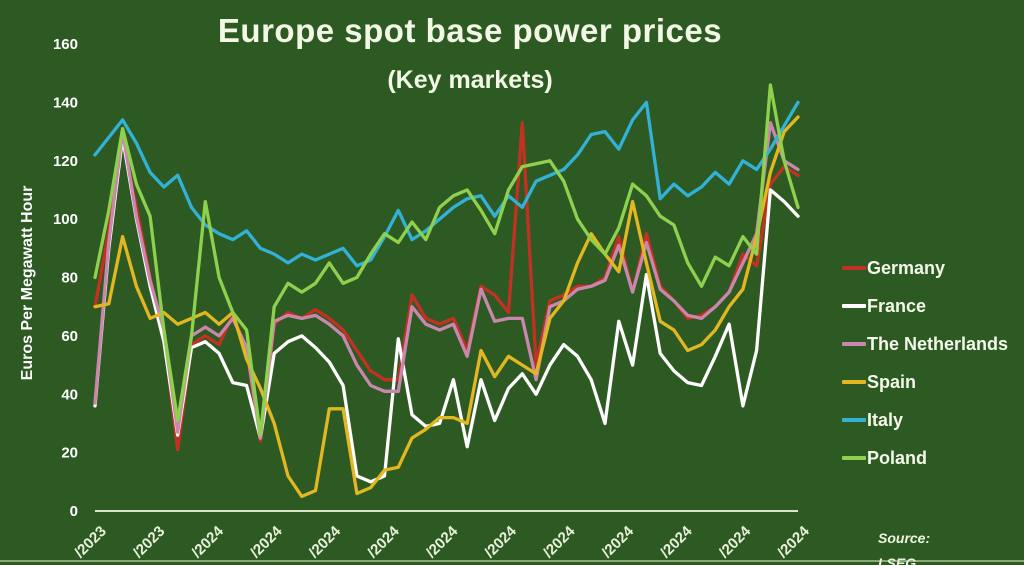  I want to click on legend-label: Italy, so click(885, 419).